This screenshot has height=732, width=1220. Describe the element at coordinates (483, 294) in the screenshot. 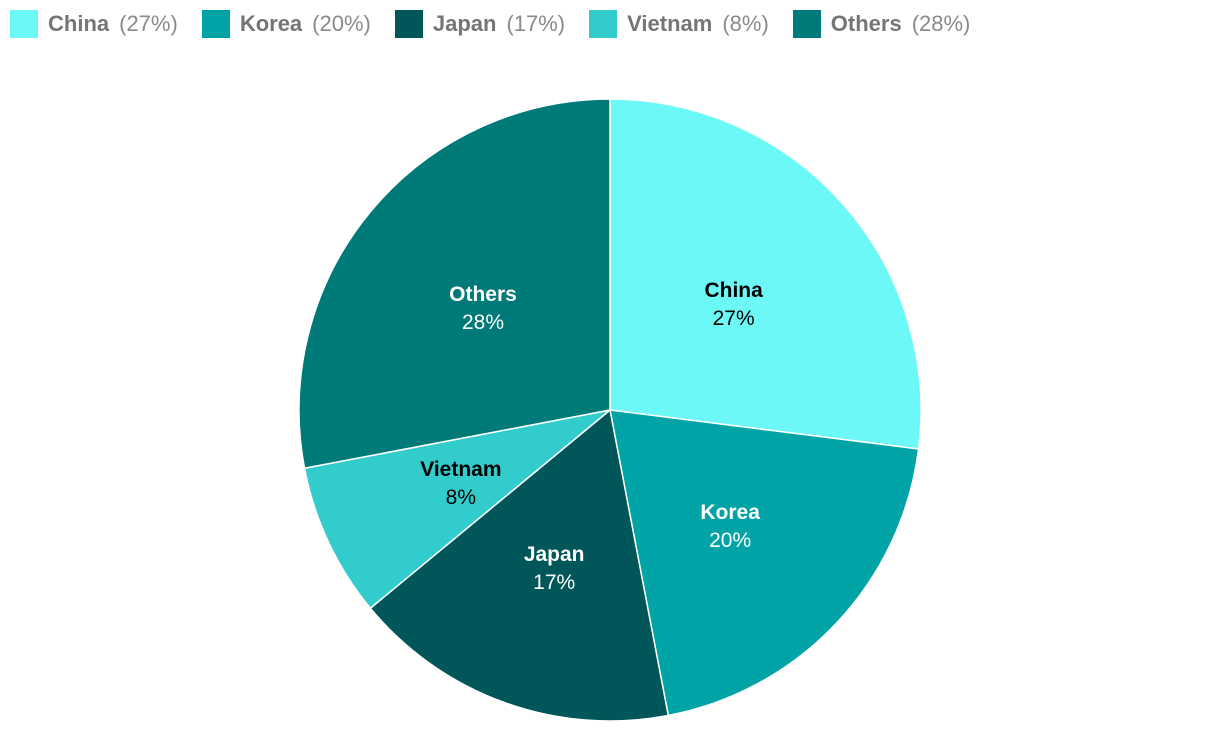

I see `slice-label-others: Others` at that location.